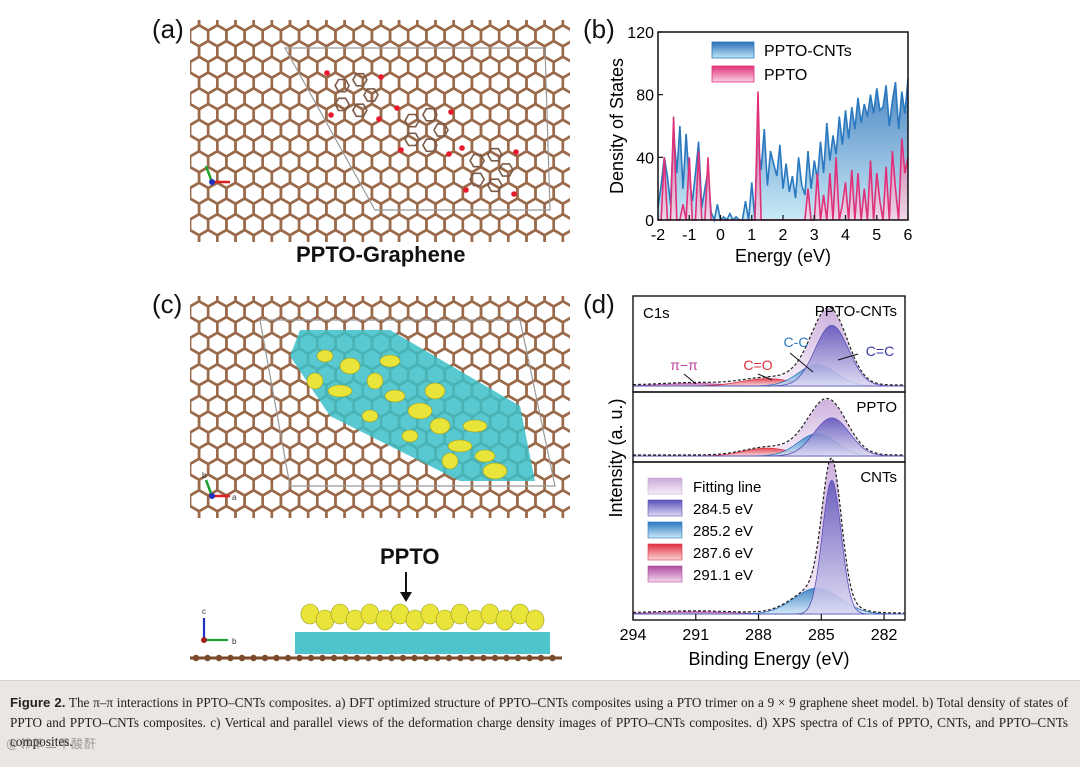 The image size is (1080, 767). Describe the element at coordinates (695, 635) in the screenshot. I see `xps-xtick-label: 291` at that location.